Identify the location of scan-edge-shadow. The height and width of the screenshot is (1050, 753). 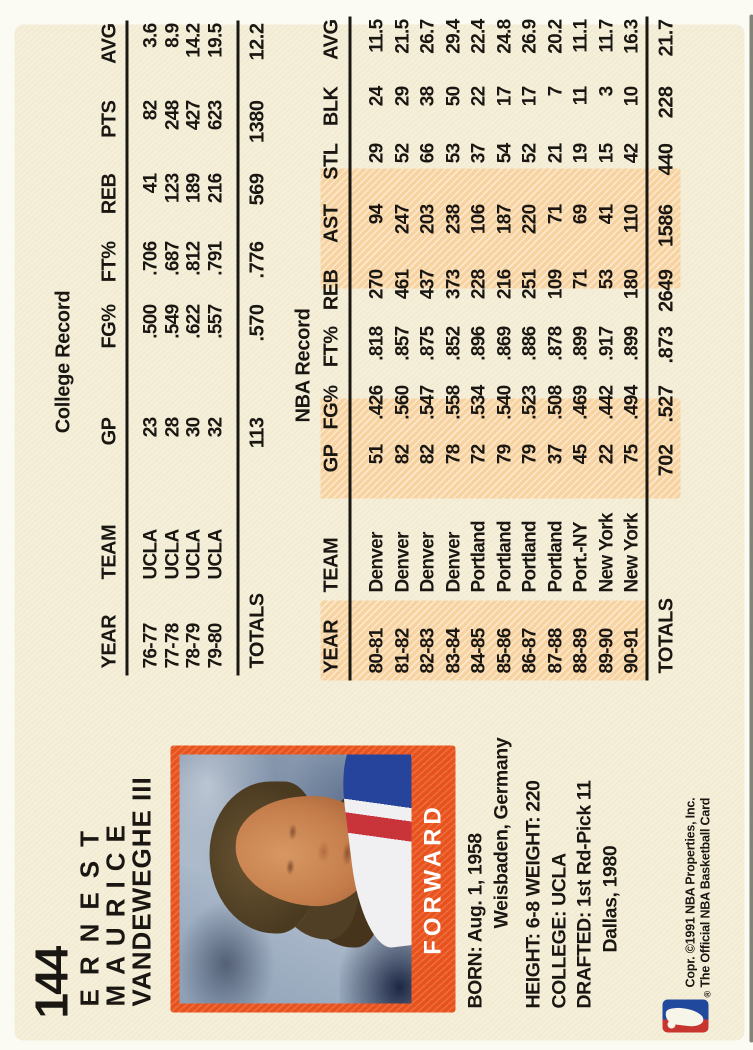
(751, 528).